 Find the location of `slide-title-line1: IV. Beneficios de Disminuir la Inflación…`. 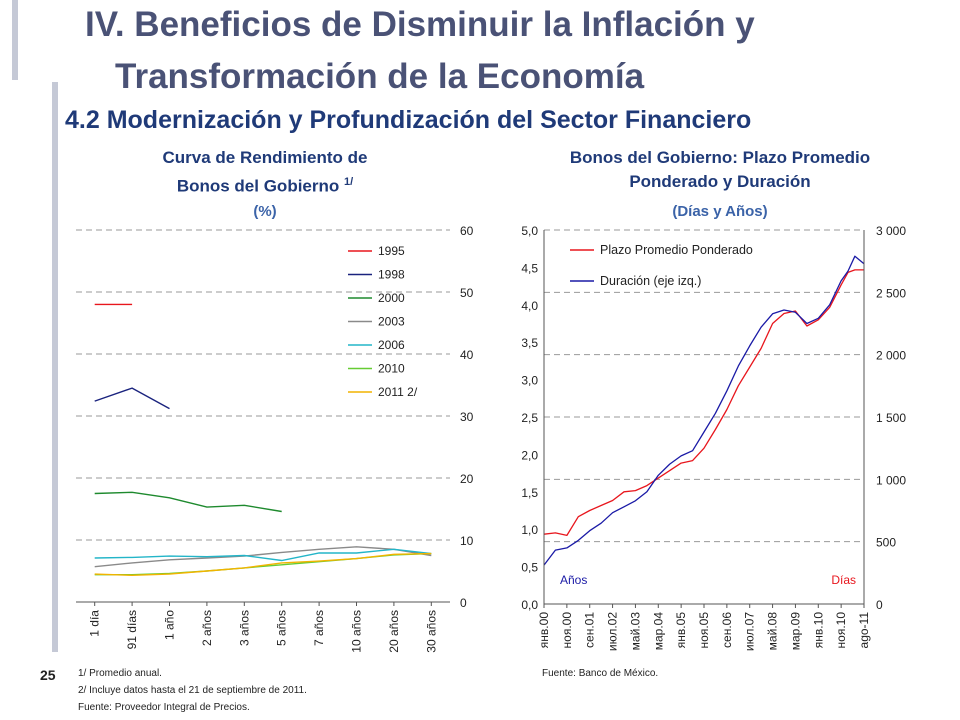

slide-title-line1: IV. Beneficios de Disminuir la Inflación… is located at coordinates (420, 24).